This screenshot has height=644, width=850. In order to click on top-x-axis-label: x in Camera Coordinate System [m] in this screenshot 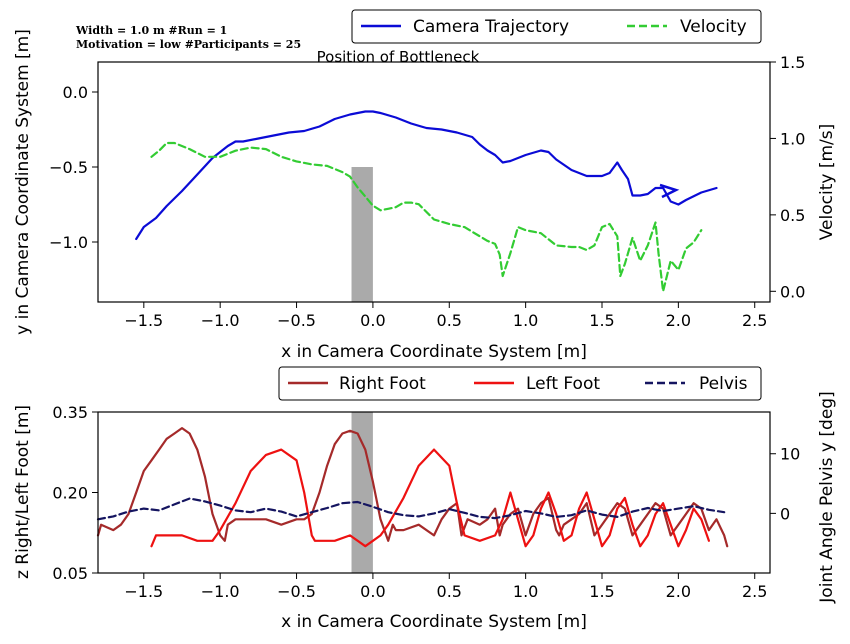, I will do `click(434, 352)`.